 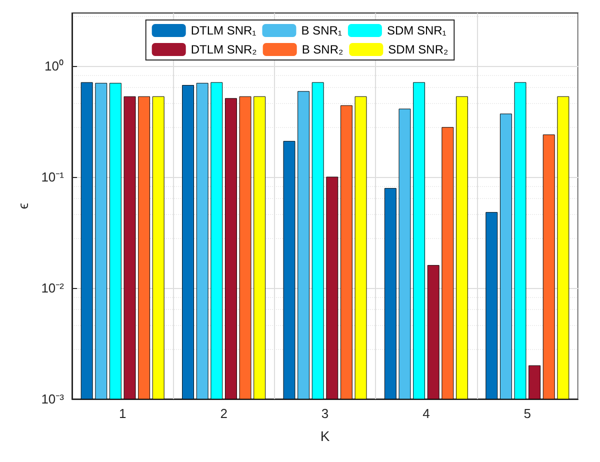 I want to click on legend-label: SDM SNR₂, so click(x=418, y=49).